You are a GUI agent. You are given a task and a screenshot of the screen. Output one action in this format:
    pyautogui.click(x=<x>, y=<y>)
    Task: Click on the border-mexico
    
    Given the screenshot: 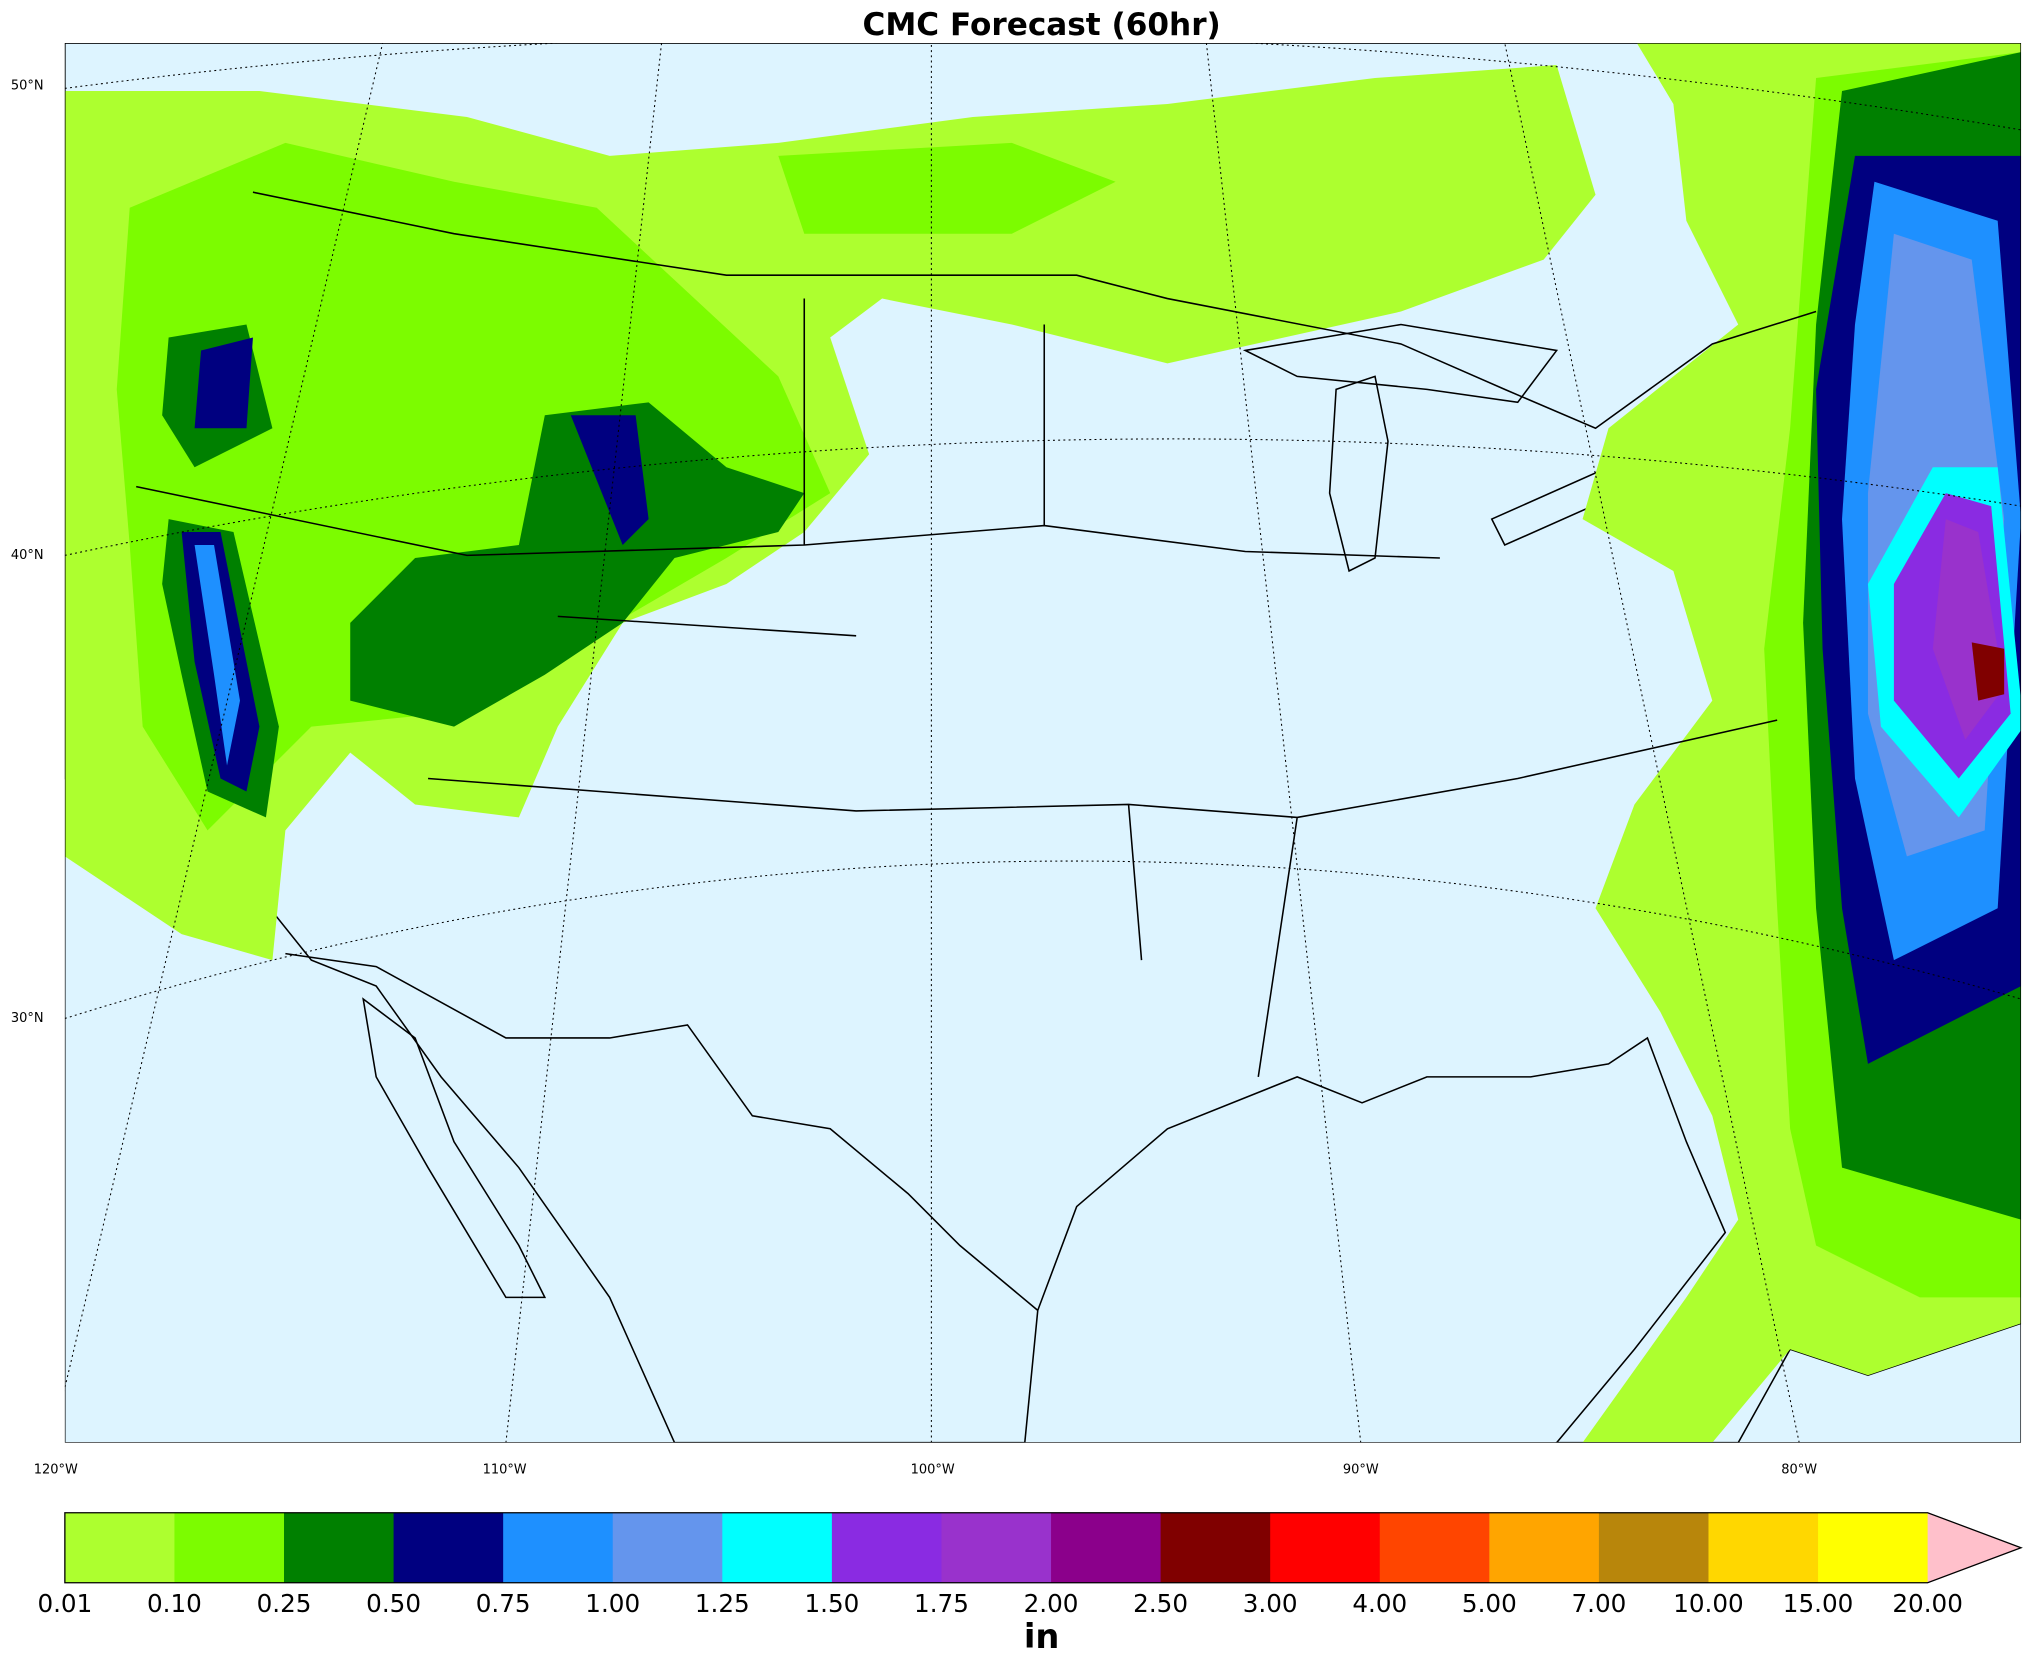 What is the action you would take?
    pyautogui.click(x=662, y=1131)
    